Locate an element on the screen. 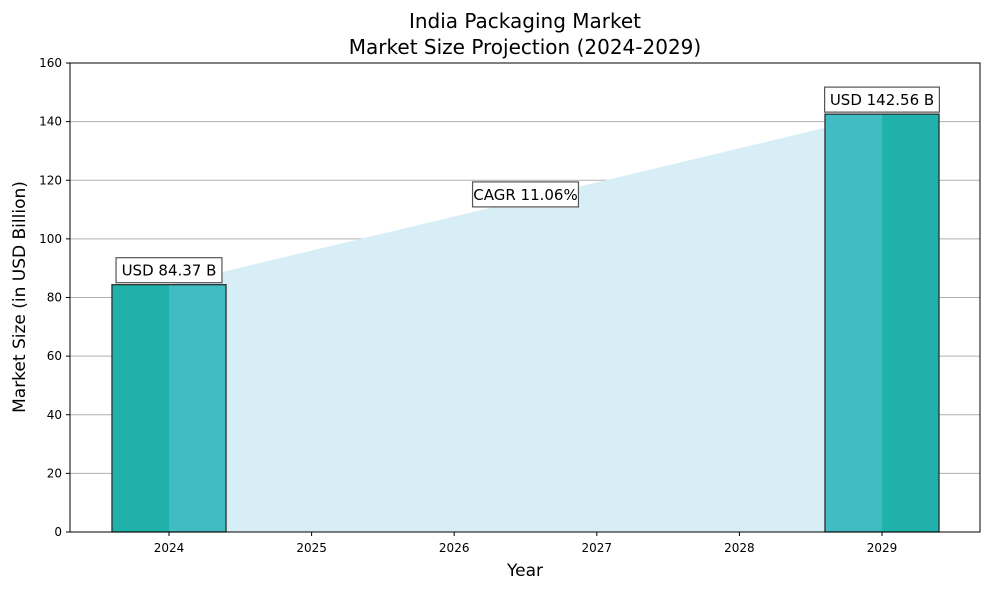 This screenshot has width=989, height=594. x-axis-title: Year is located at coordinates (524, 571).